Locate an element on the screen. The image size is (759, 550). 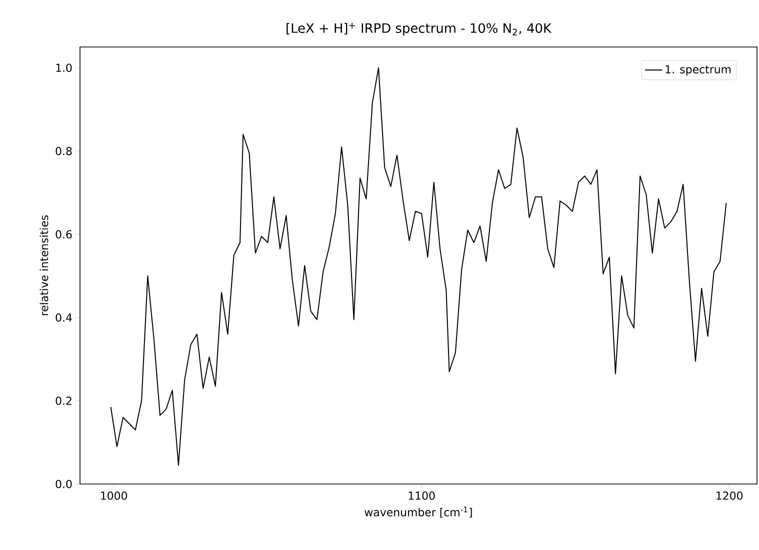
y-tick-label: 0.2 is located at coordinates (64, 400).